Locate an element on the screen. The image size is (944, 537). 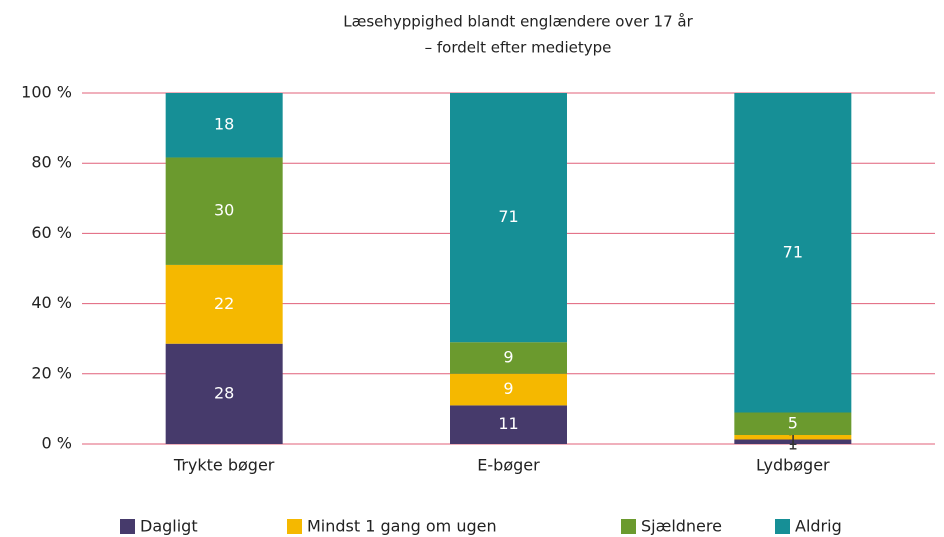
data-label: 18 is located at coordinates (224, 124).